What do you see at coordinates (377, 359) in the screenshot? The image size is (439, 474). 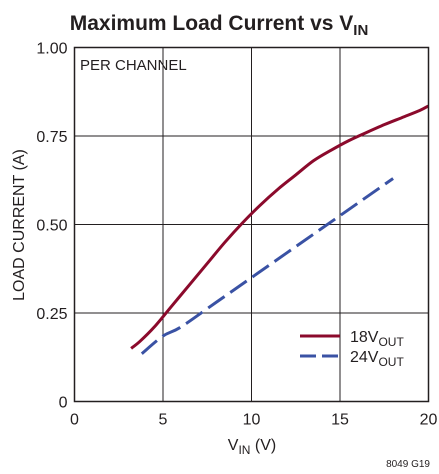 I see `legend-label: 24VOUT` at bounding box center [377, 359].